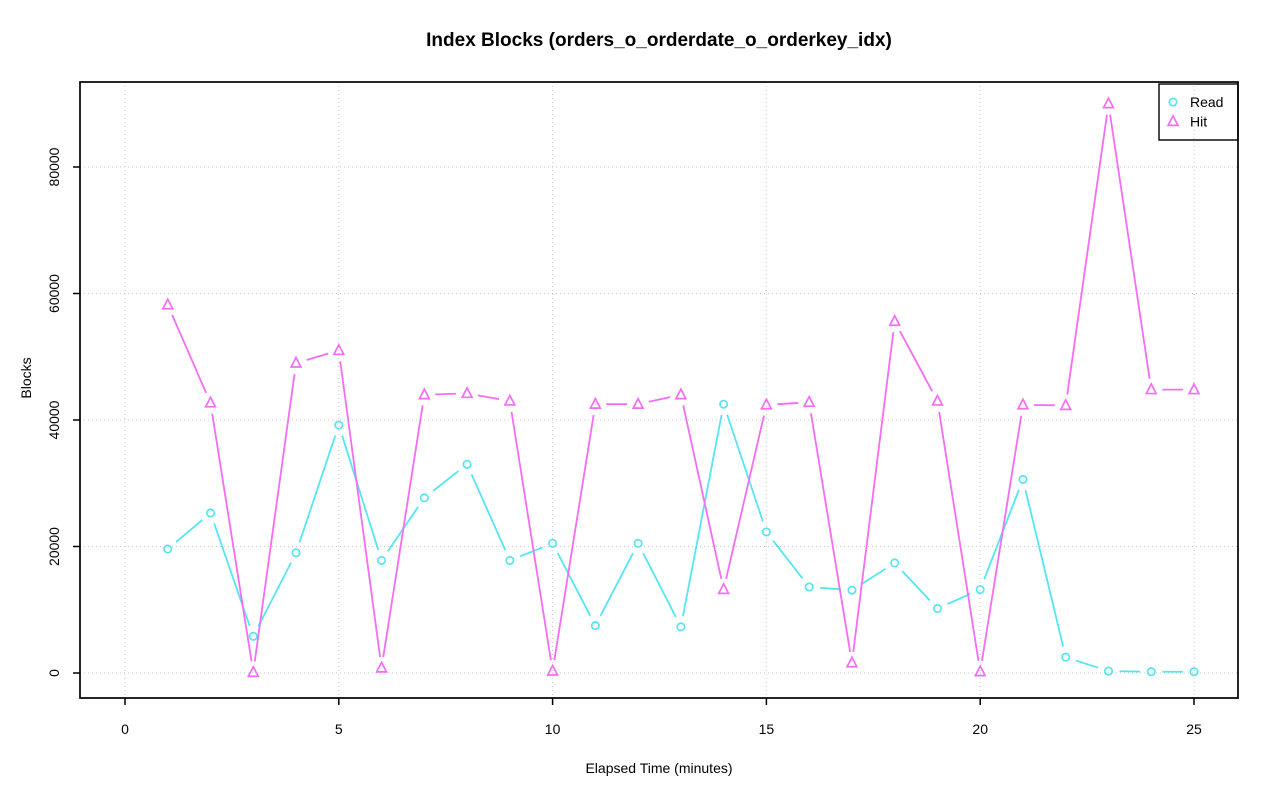 This screenshot has width=1280, height=801. Describe the element at coordinates (980, 729) in the screenshot. I see `x-tick-label-20: 20` at that location.